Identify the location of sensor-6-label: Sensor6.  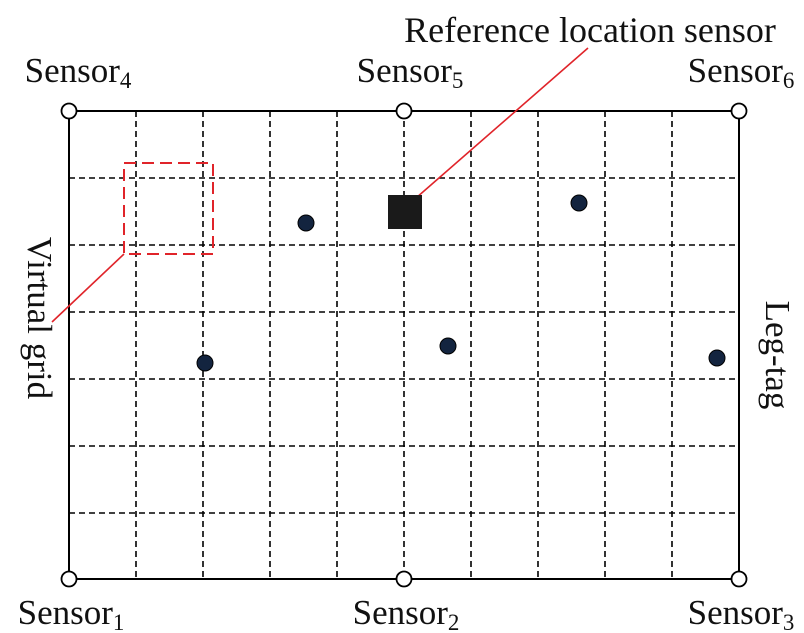
(741, 72).